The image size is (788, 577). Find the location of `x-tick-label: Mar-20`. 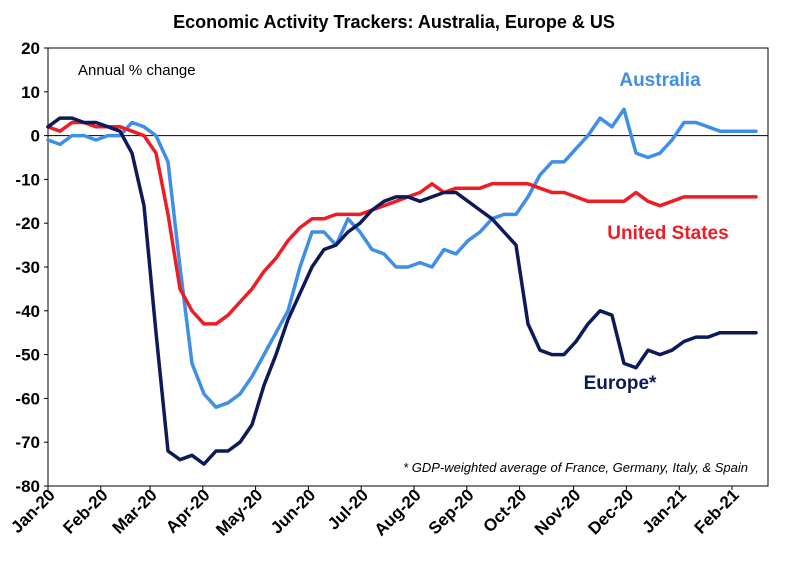

x-tick-label: Mar-20 is located at coordinates (135, 511).